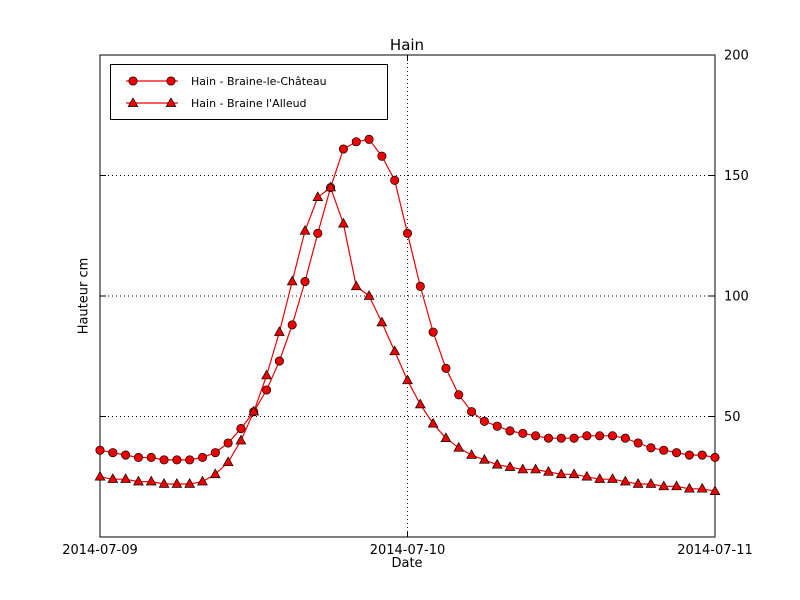 This screenshot has height=600, width=800. I want to click on legend-label: Hain - Braine-le-Château, so click(259, 81).